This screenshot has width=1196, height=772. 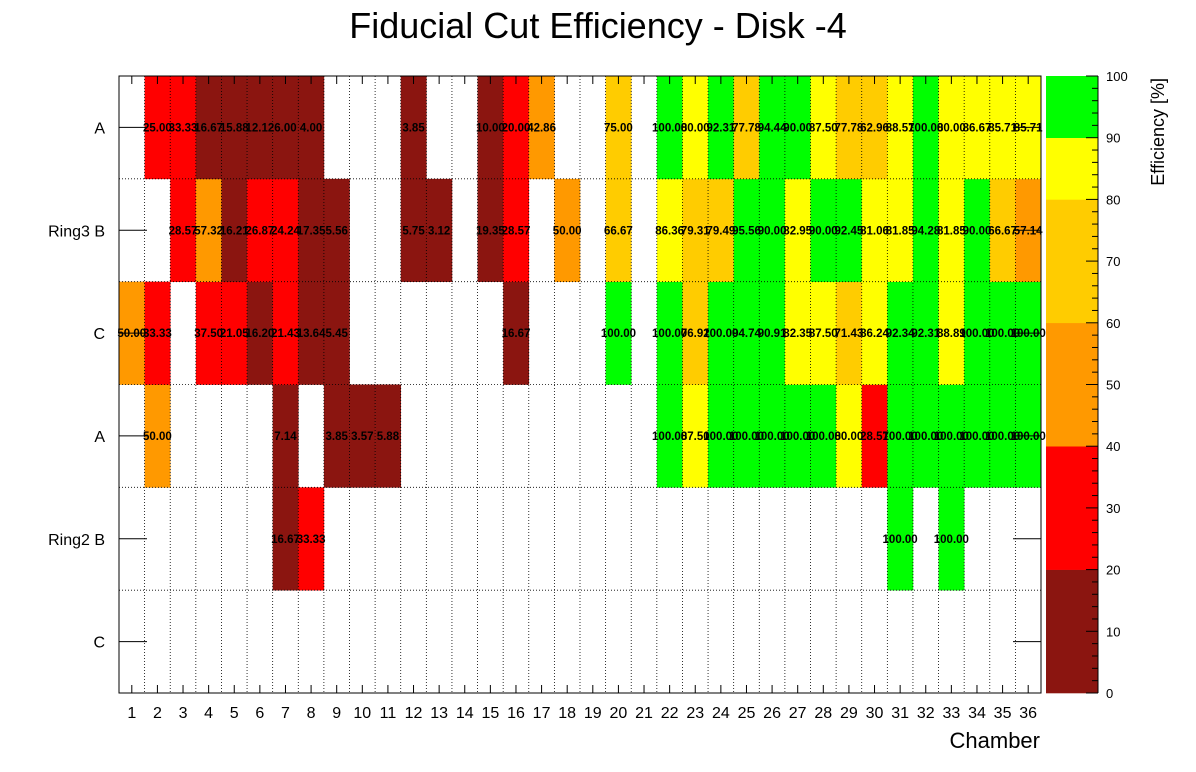 I want to click on chart-title: Fiducial Cut Efficiency - Disk -4, so click(x=597, y=25).